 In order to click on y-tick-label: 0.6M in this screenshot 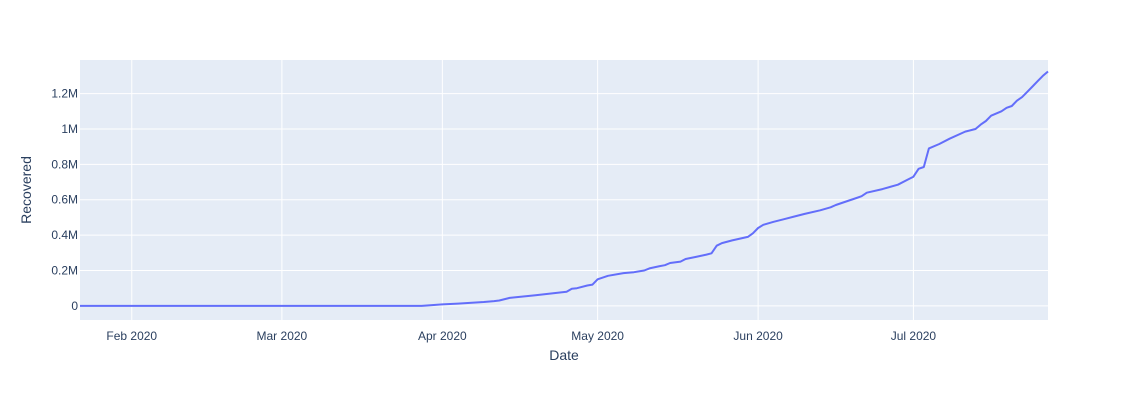, I will do `click(64, 200)`.